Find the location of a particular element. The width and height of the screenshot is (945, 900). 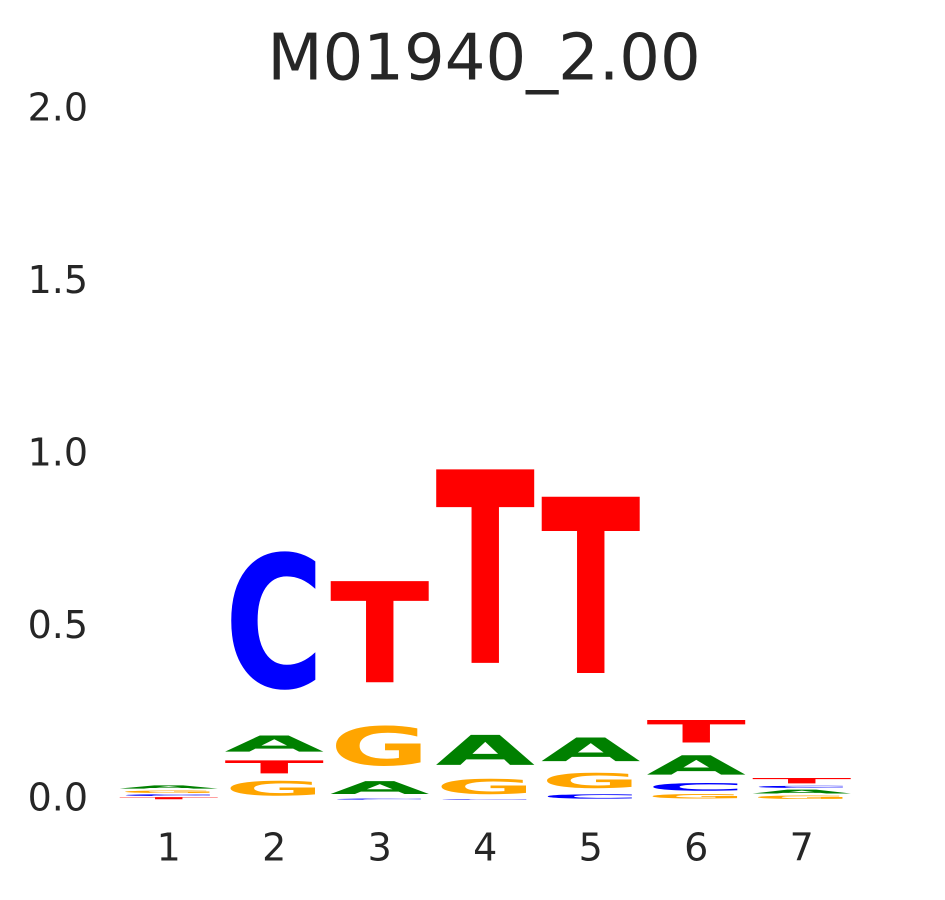

y-tick-label: 0.0 is located at coordinates (58, 798).